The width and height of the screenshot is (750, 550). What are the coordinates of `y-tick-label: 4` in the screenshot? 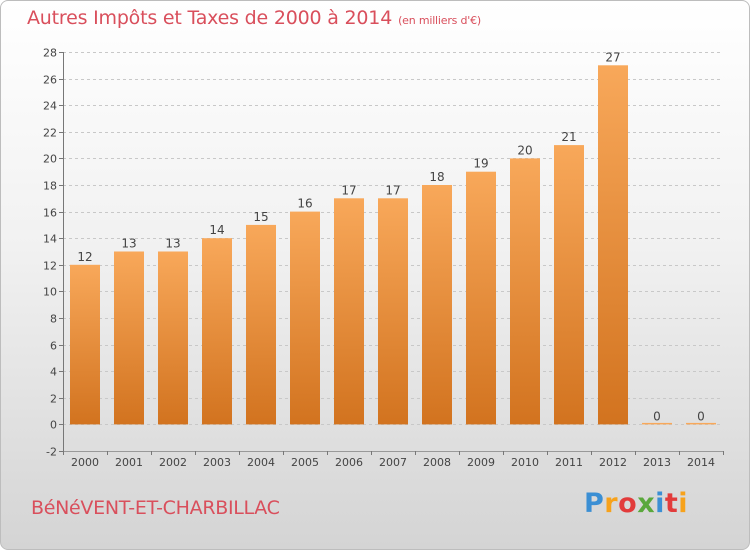 It's located at (53, 372).